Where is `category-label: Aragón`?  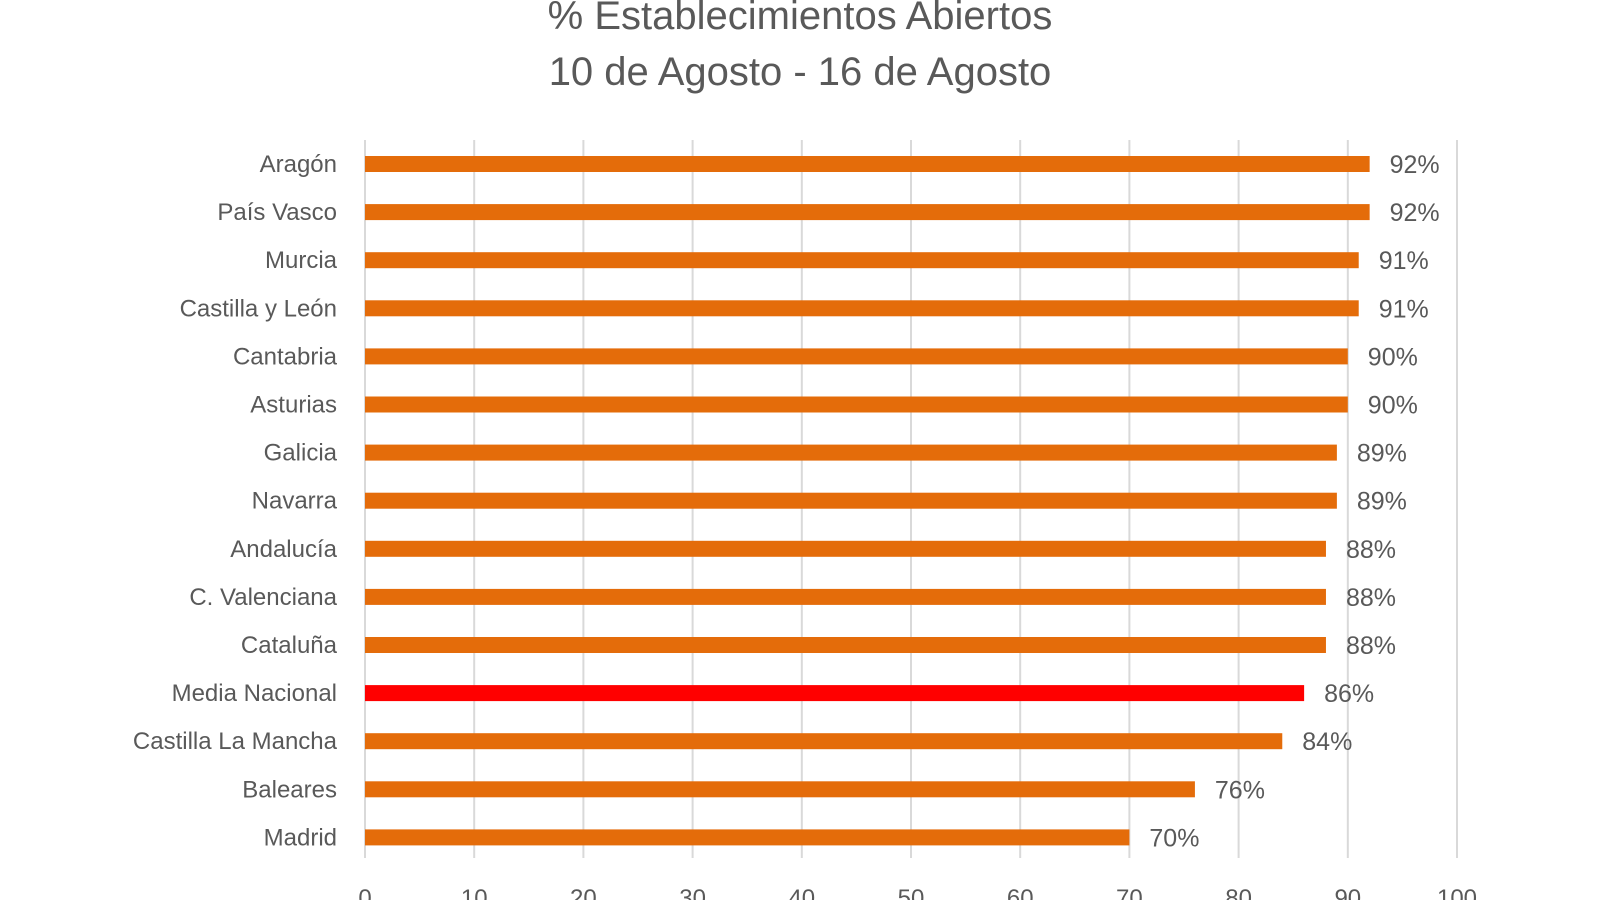
category-label: Aragón is located at coordinates (298, 164).